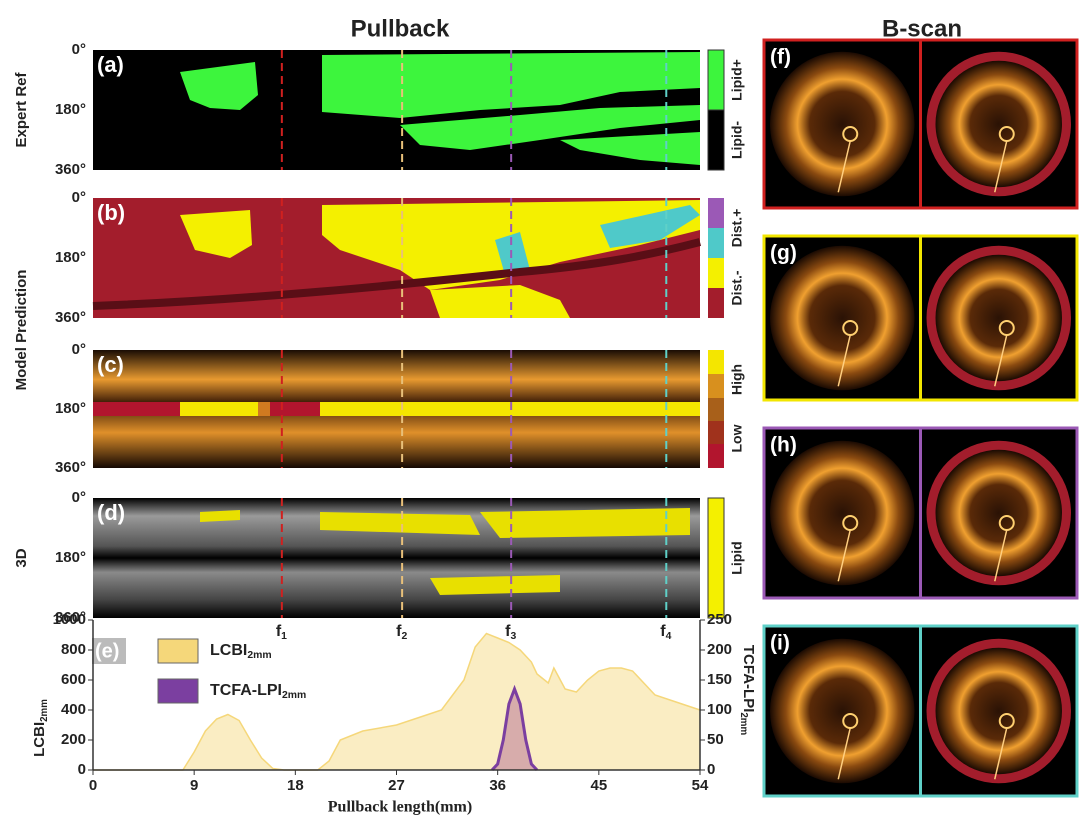  What do you see at coordinates (93, 785) in the screenshot?
I see `x-tick-label: 0` at bounding box center [93, 785].